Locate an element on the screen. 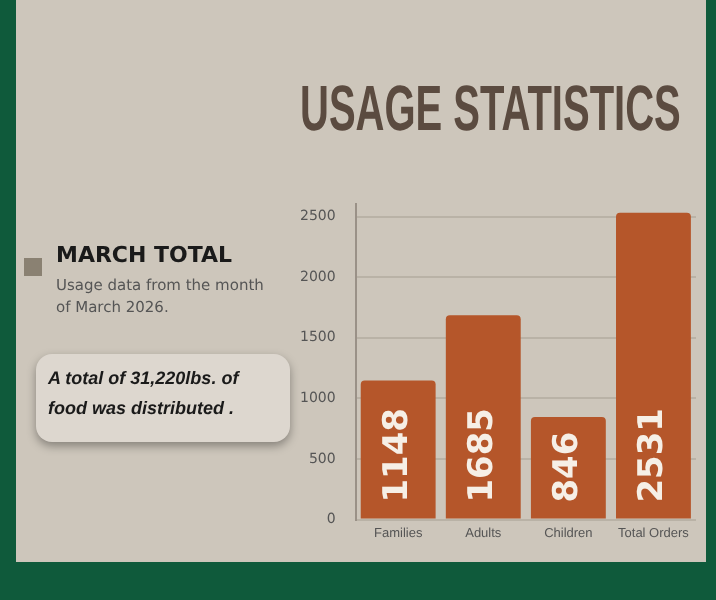 The image size is (716, 600). chart-title: USAGE STATISTICS is located at coordinates (490, 113).